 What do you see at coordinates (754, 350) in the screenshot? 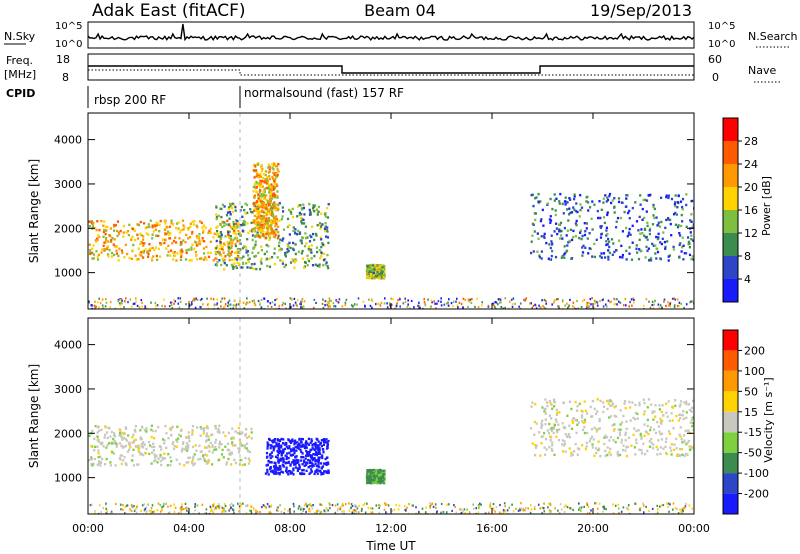
I see `velocity-colorbar-tick: 200` at bounding box center [754, 350].